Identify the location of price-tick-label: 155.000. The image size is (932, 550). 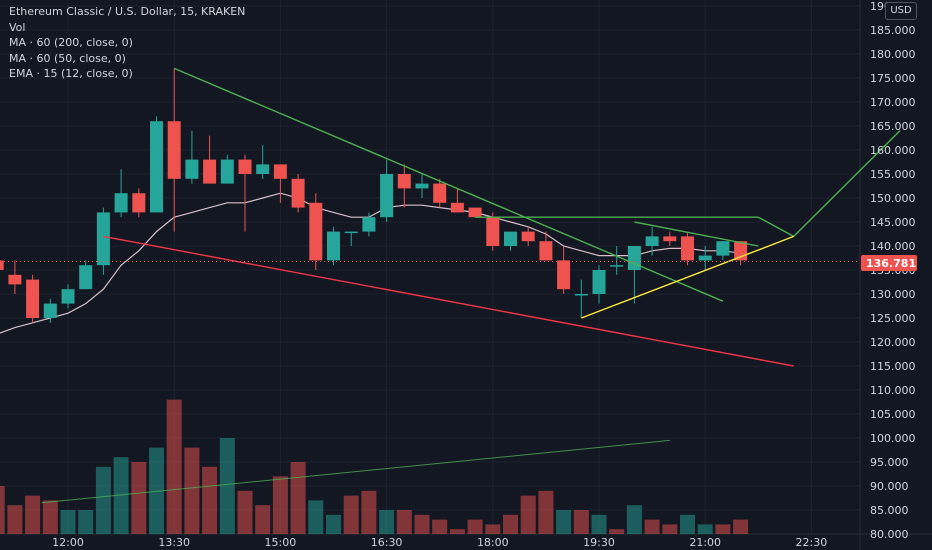
(893, 174).